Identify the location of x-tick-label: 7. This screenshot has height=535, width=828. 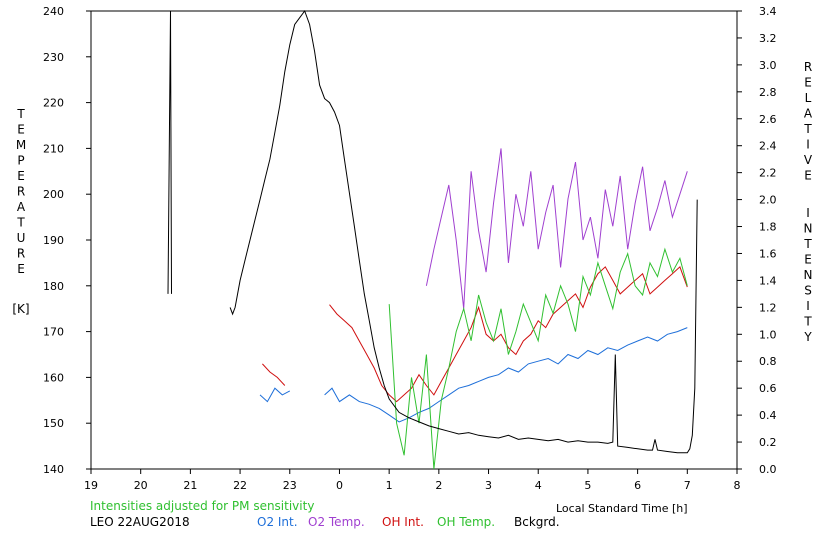
(687, 485).